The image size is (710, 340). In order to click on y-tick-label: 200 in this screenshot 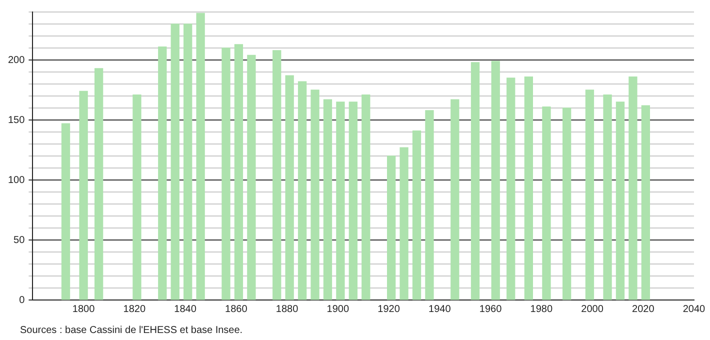, I will do `click(17, 60)`.